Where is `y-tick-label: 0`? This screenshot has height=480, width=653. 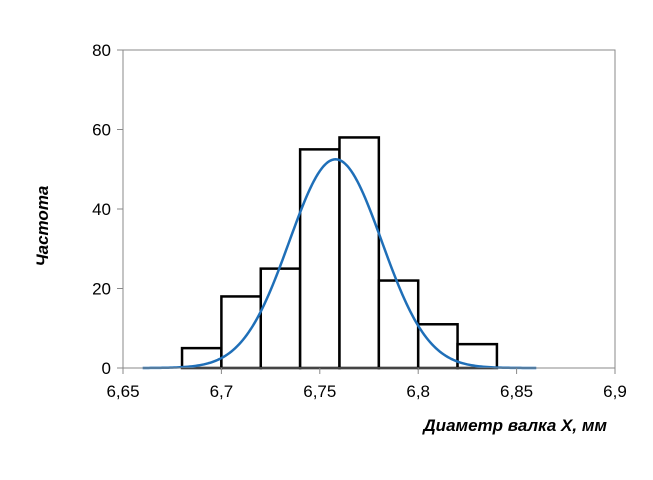
y-tick-label: 0 is located at coordinates (106, 368).